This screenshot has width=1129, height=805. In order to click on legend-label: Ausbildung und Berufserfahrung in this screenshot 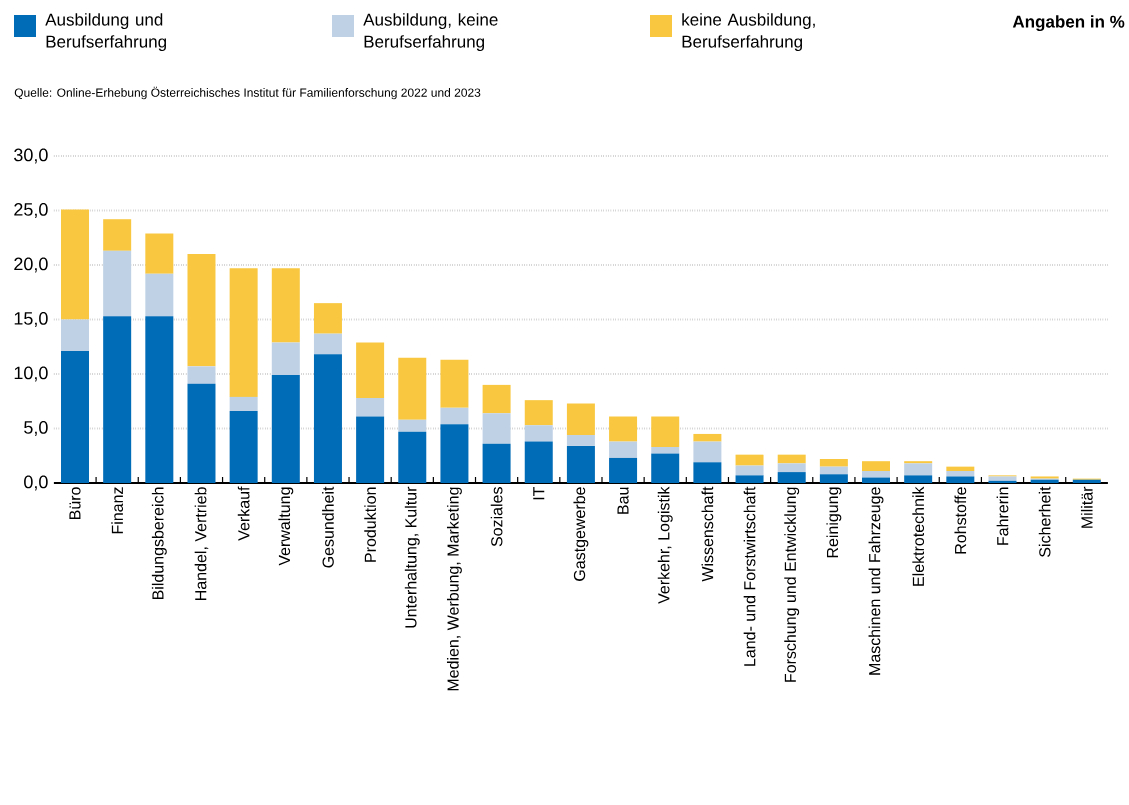, I will do `click(106, 32)`.